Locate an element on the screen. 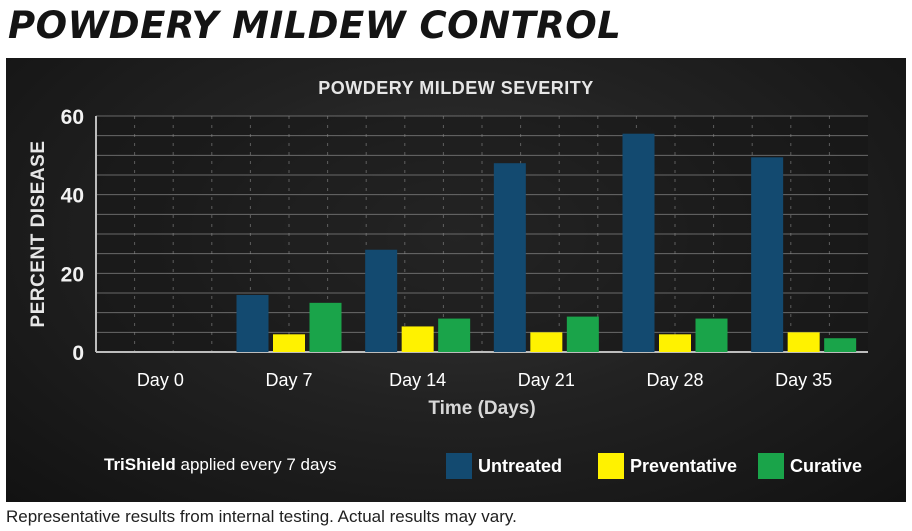 The width and height of the screenshot is (912, 531). legend-untreated: Untreated is located at coordinates (504, 466).